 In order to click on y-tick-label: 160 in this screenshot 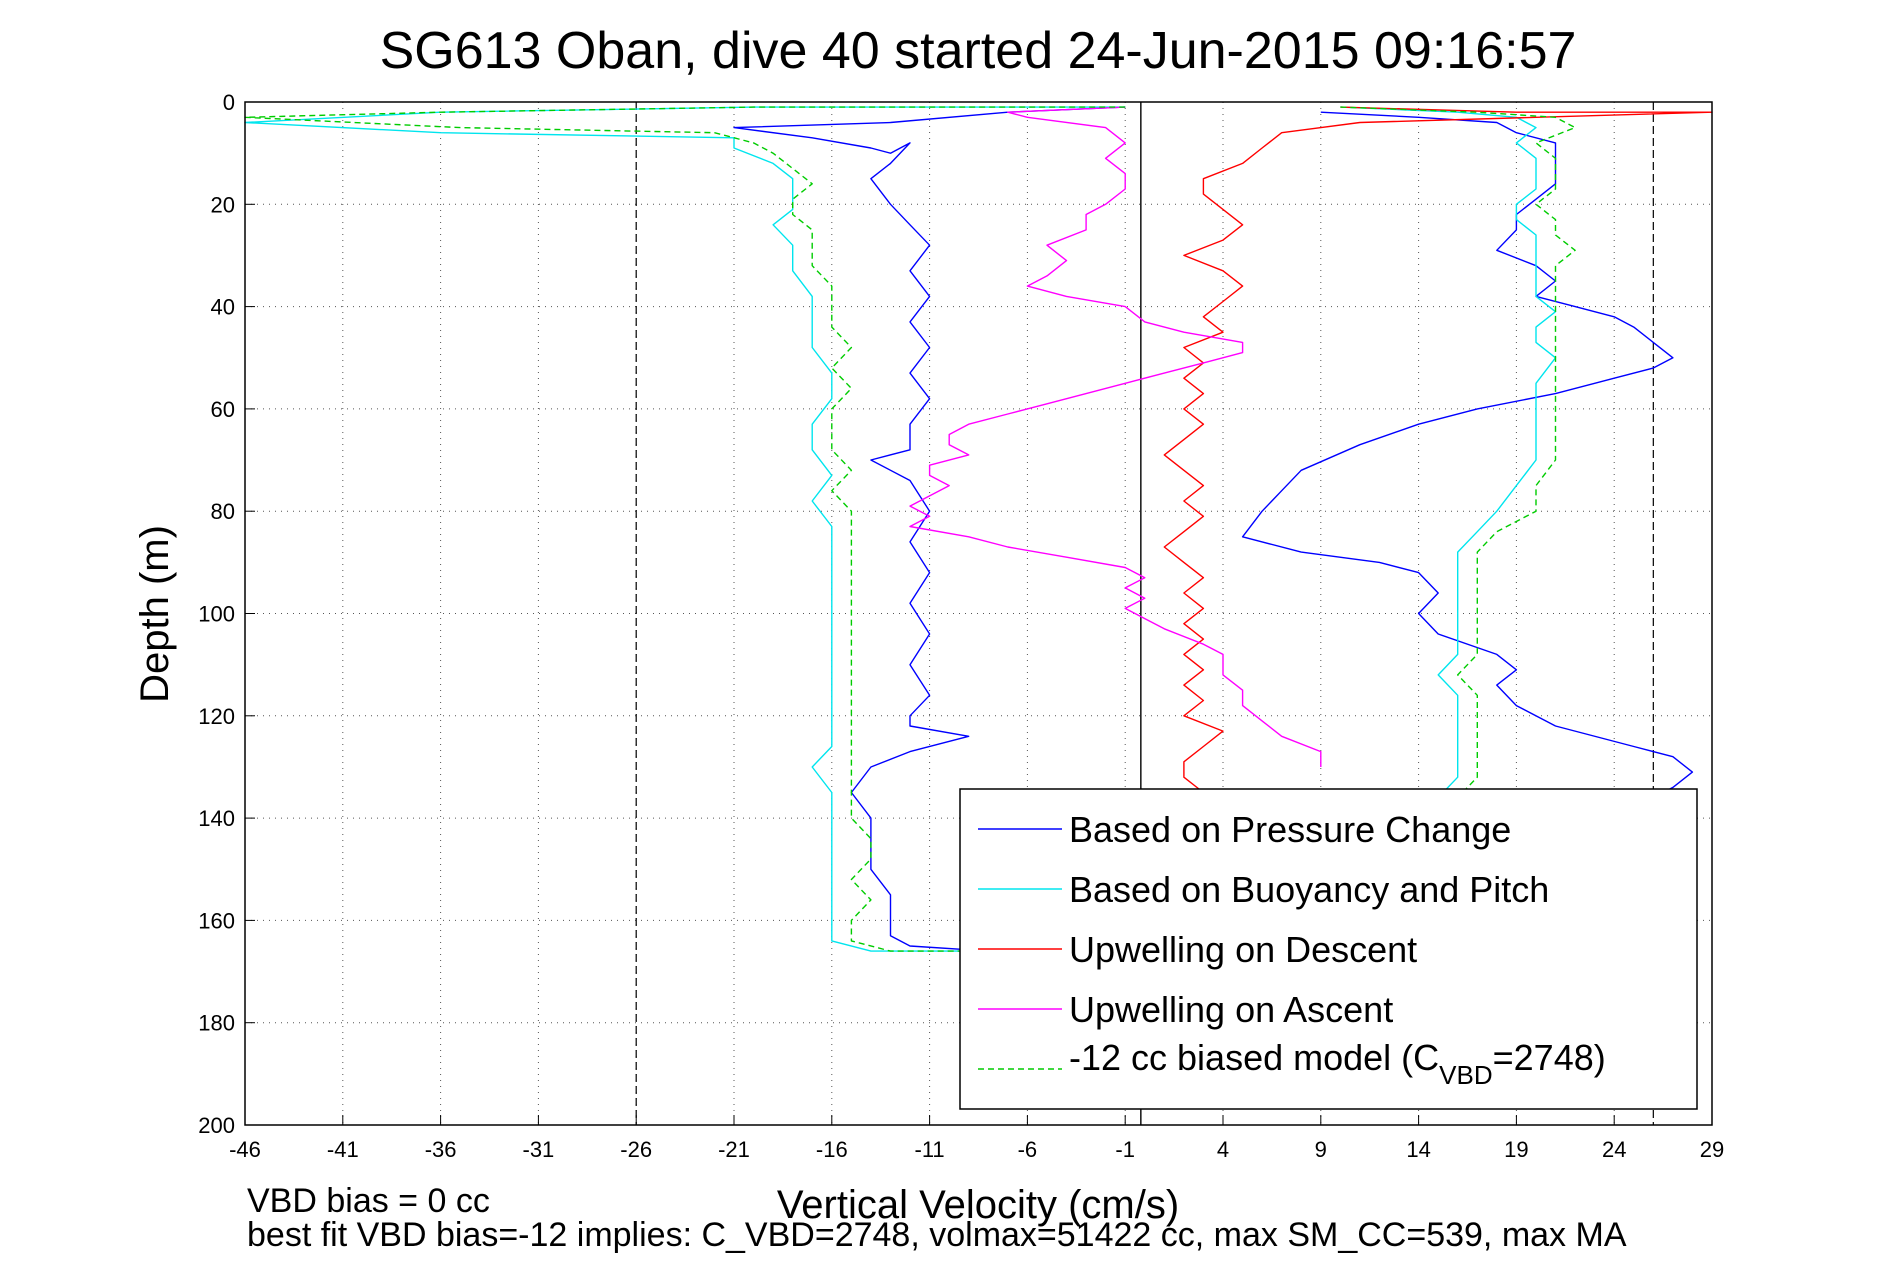, I will do `click(216, 920)`.